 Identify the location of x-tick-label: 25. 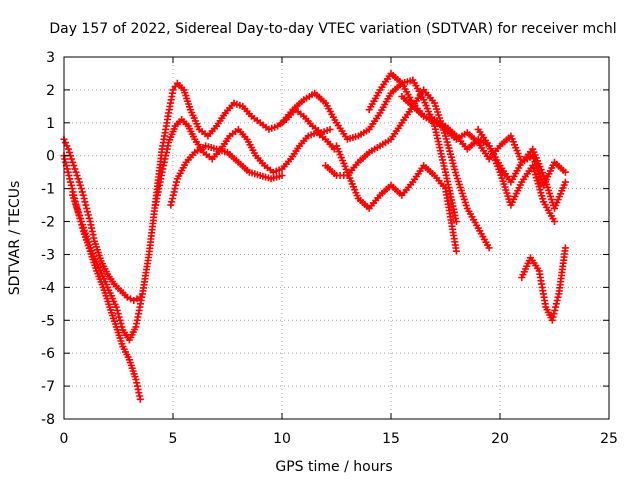
(609, 439).